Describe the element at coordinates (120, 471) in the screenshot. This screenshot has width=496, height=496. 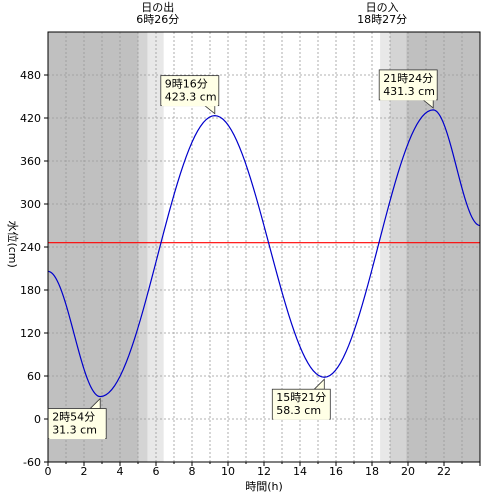
I see `x-tick-label: 4` at that location.